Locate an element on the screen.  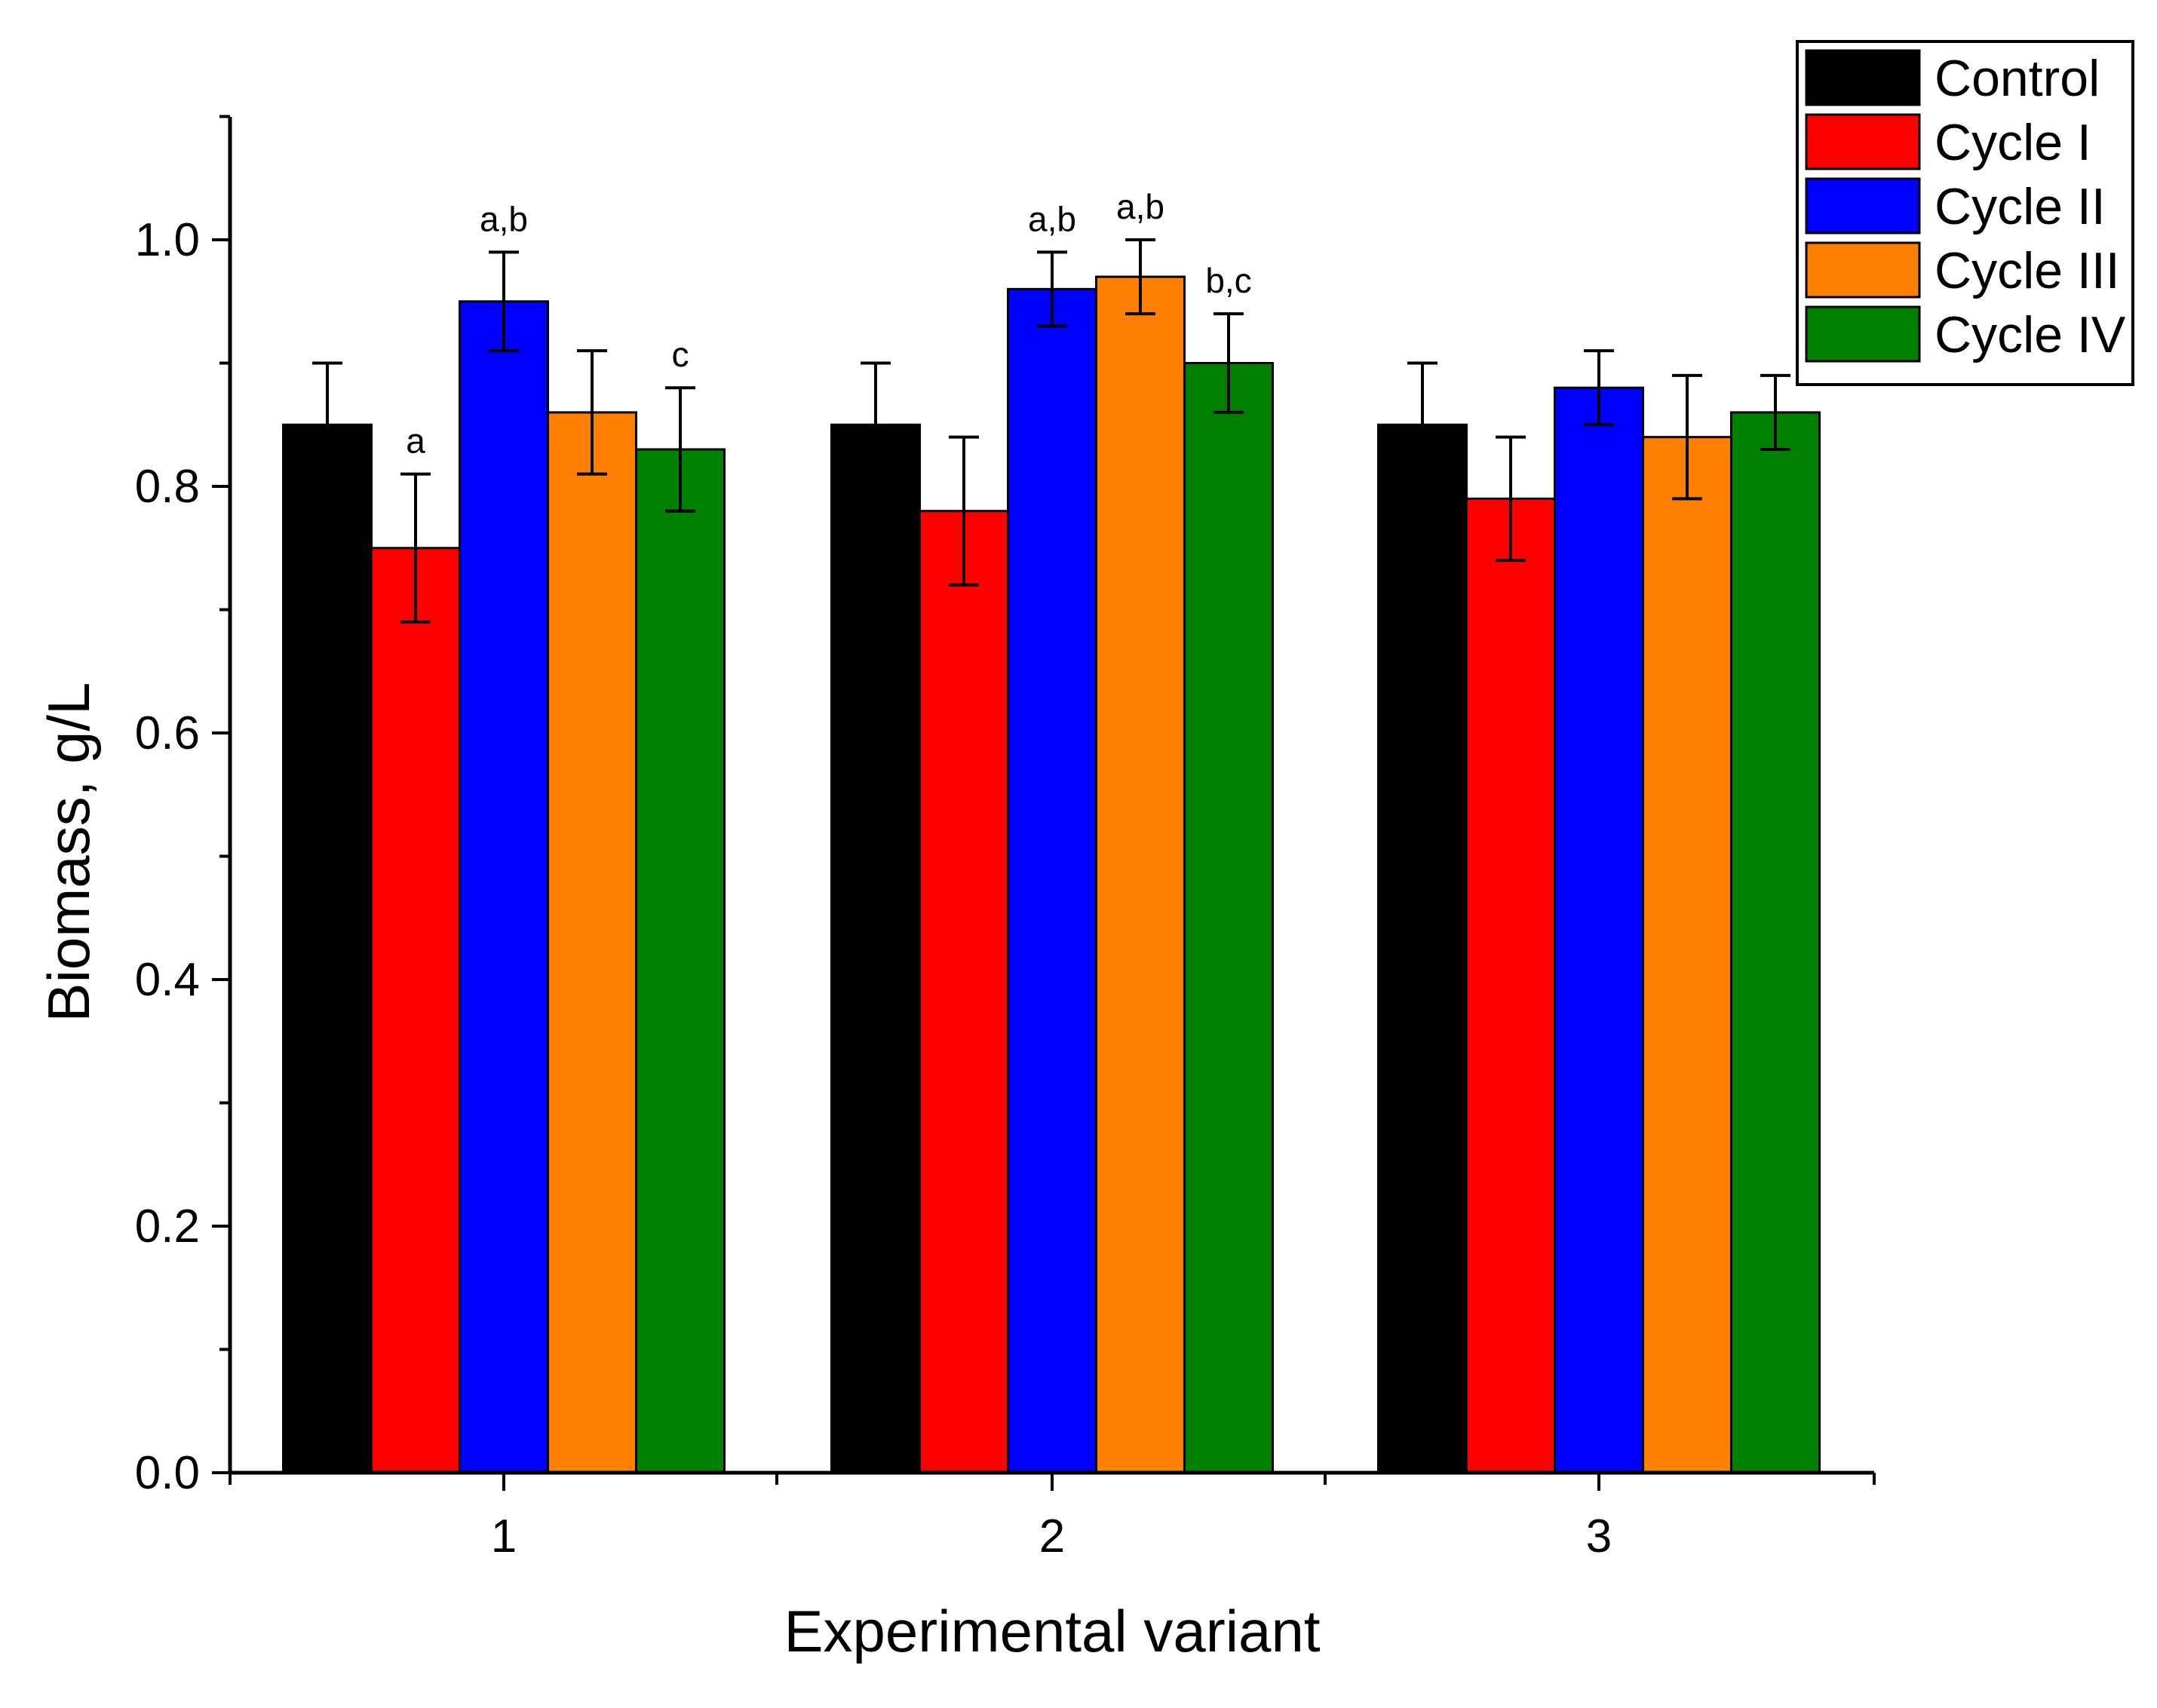
x-axis-title: Experimental variant is located at coordinates (1052, 1631).